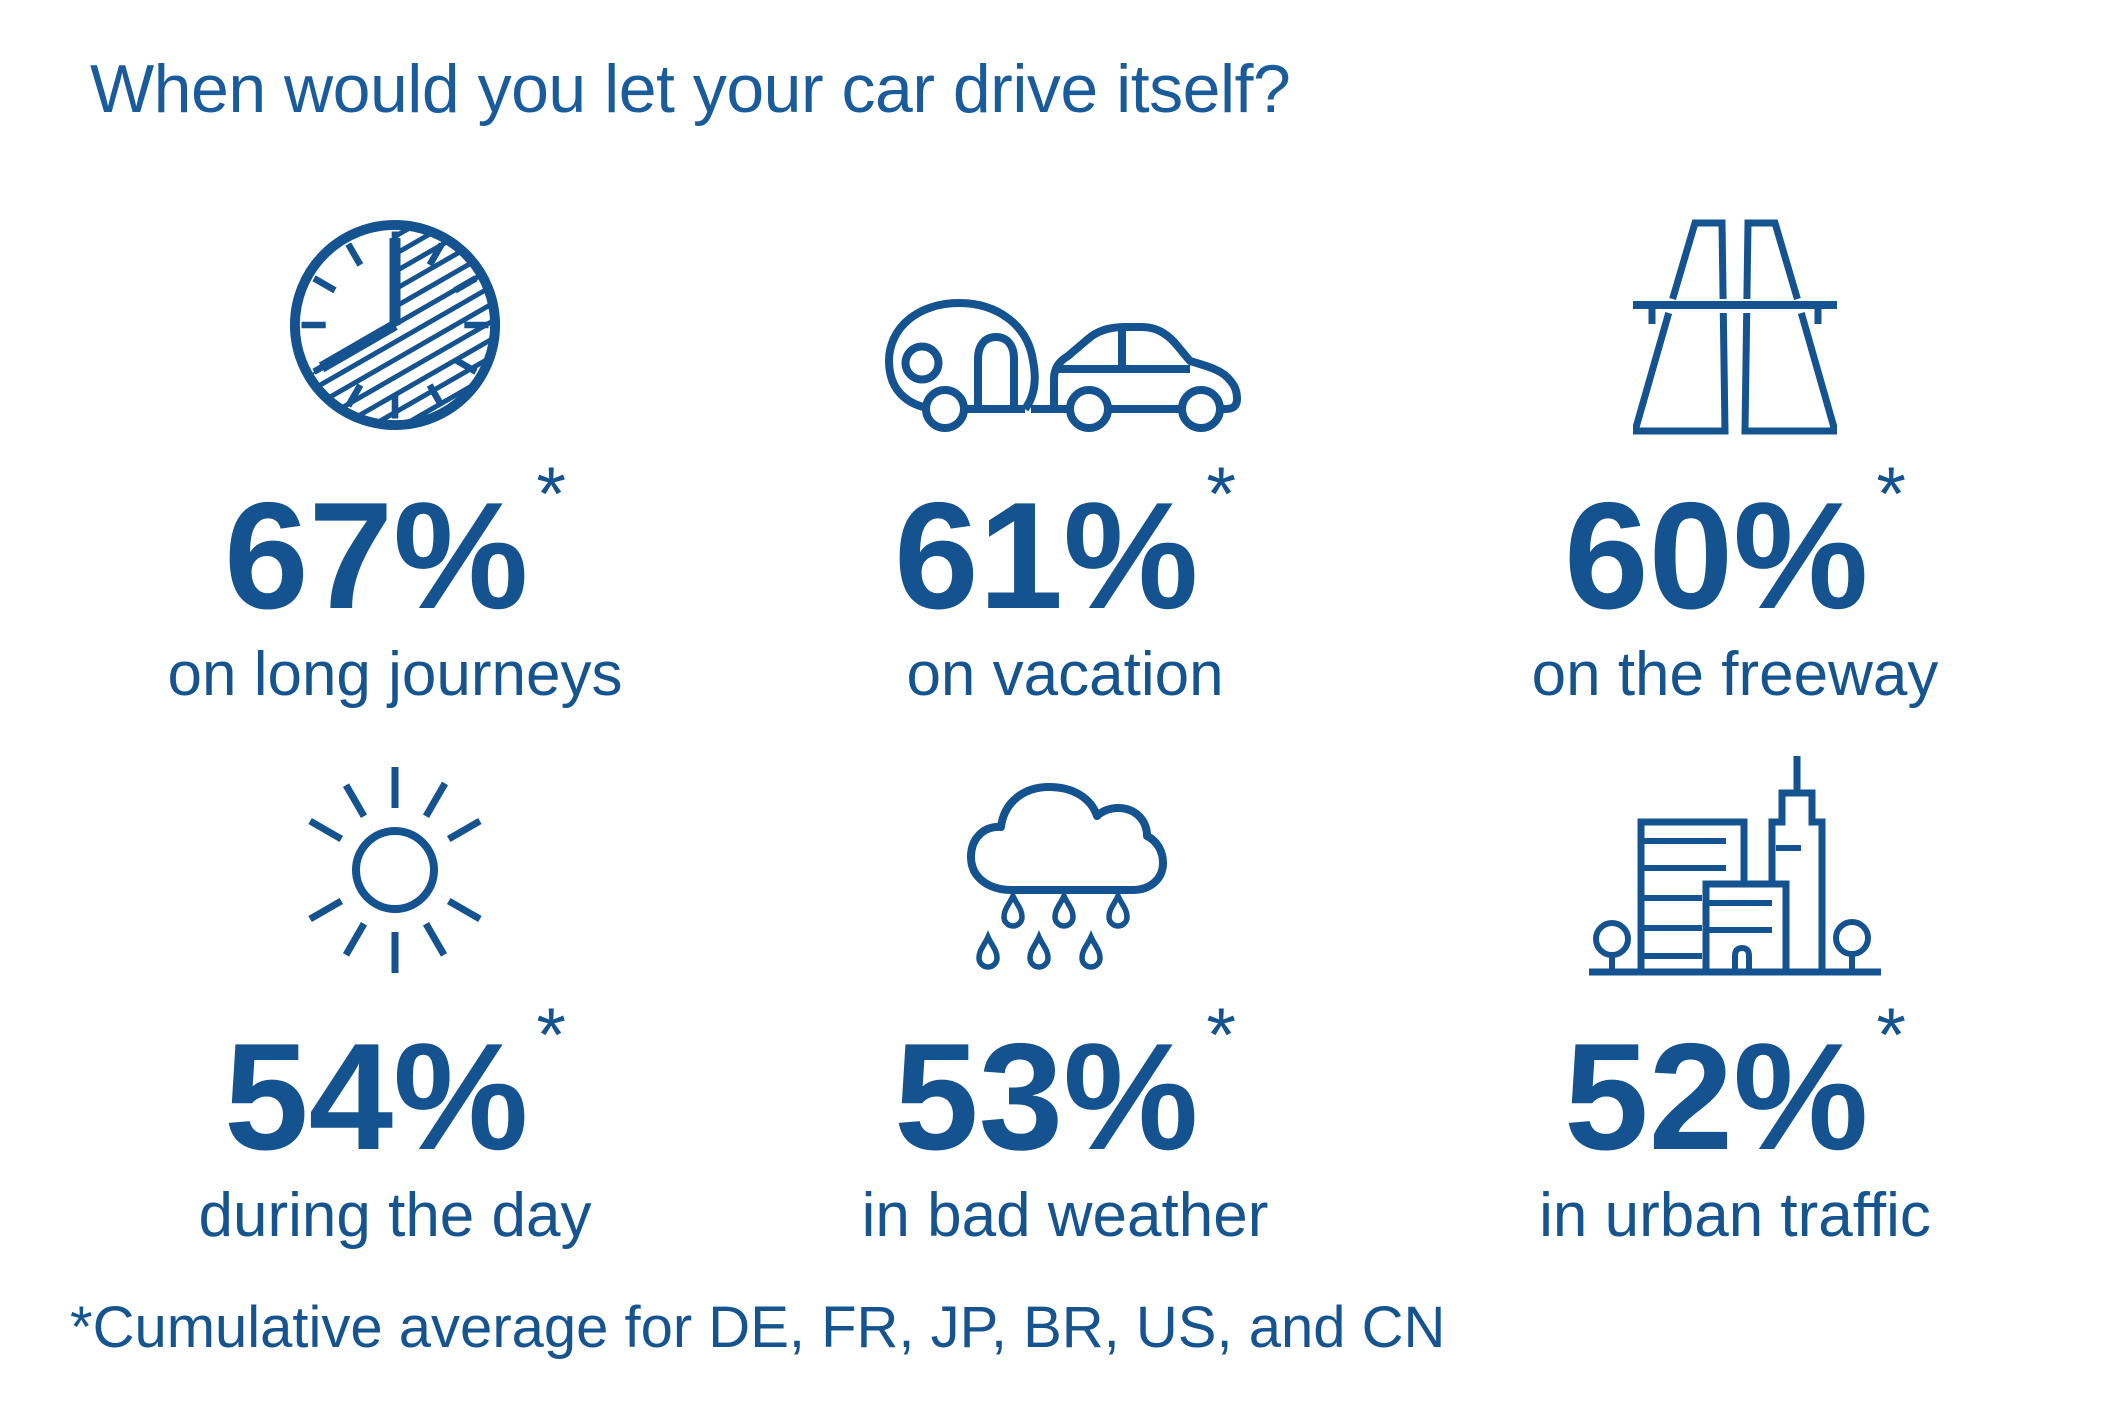 This screenshot has height=1418, width=2127. Describe the element at coordinates (1065, 847) in the screenshot. I see `rain-cloud-icon` at that location.